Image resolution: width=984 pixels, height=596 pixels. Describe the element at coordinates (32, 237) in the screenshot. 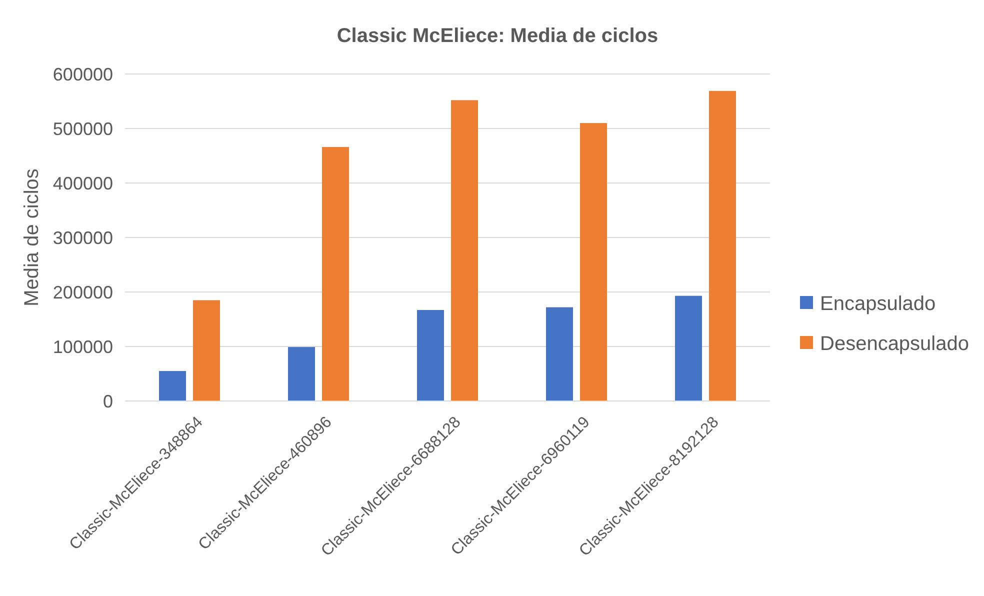

I see `y-axis-title: Media de ciclos` at that location.